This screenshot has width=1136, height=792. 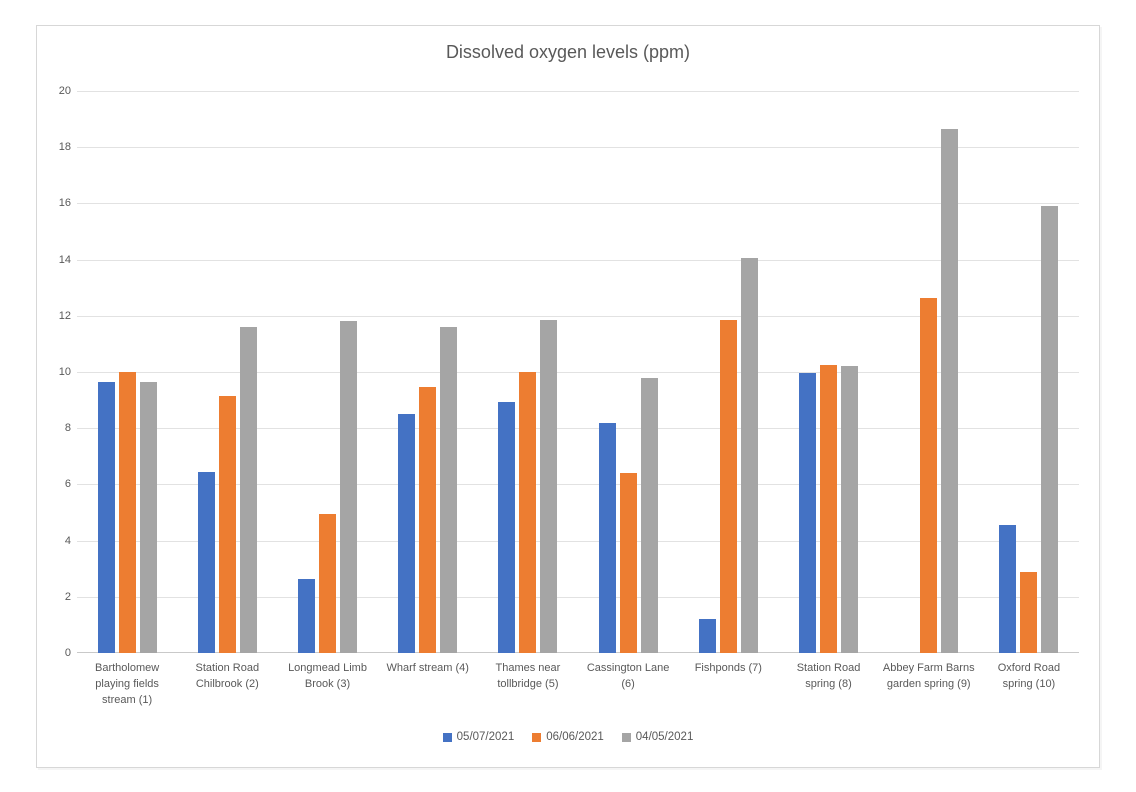 I want to click on y-axis-tick-label: 2, so click(x=67, y=596).